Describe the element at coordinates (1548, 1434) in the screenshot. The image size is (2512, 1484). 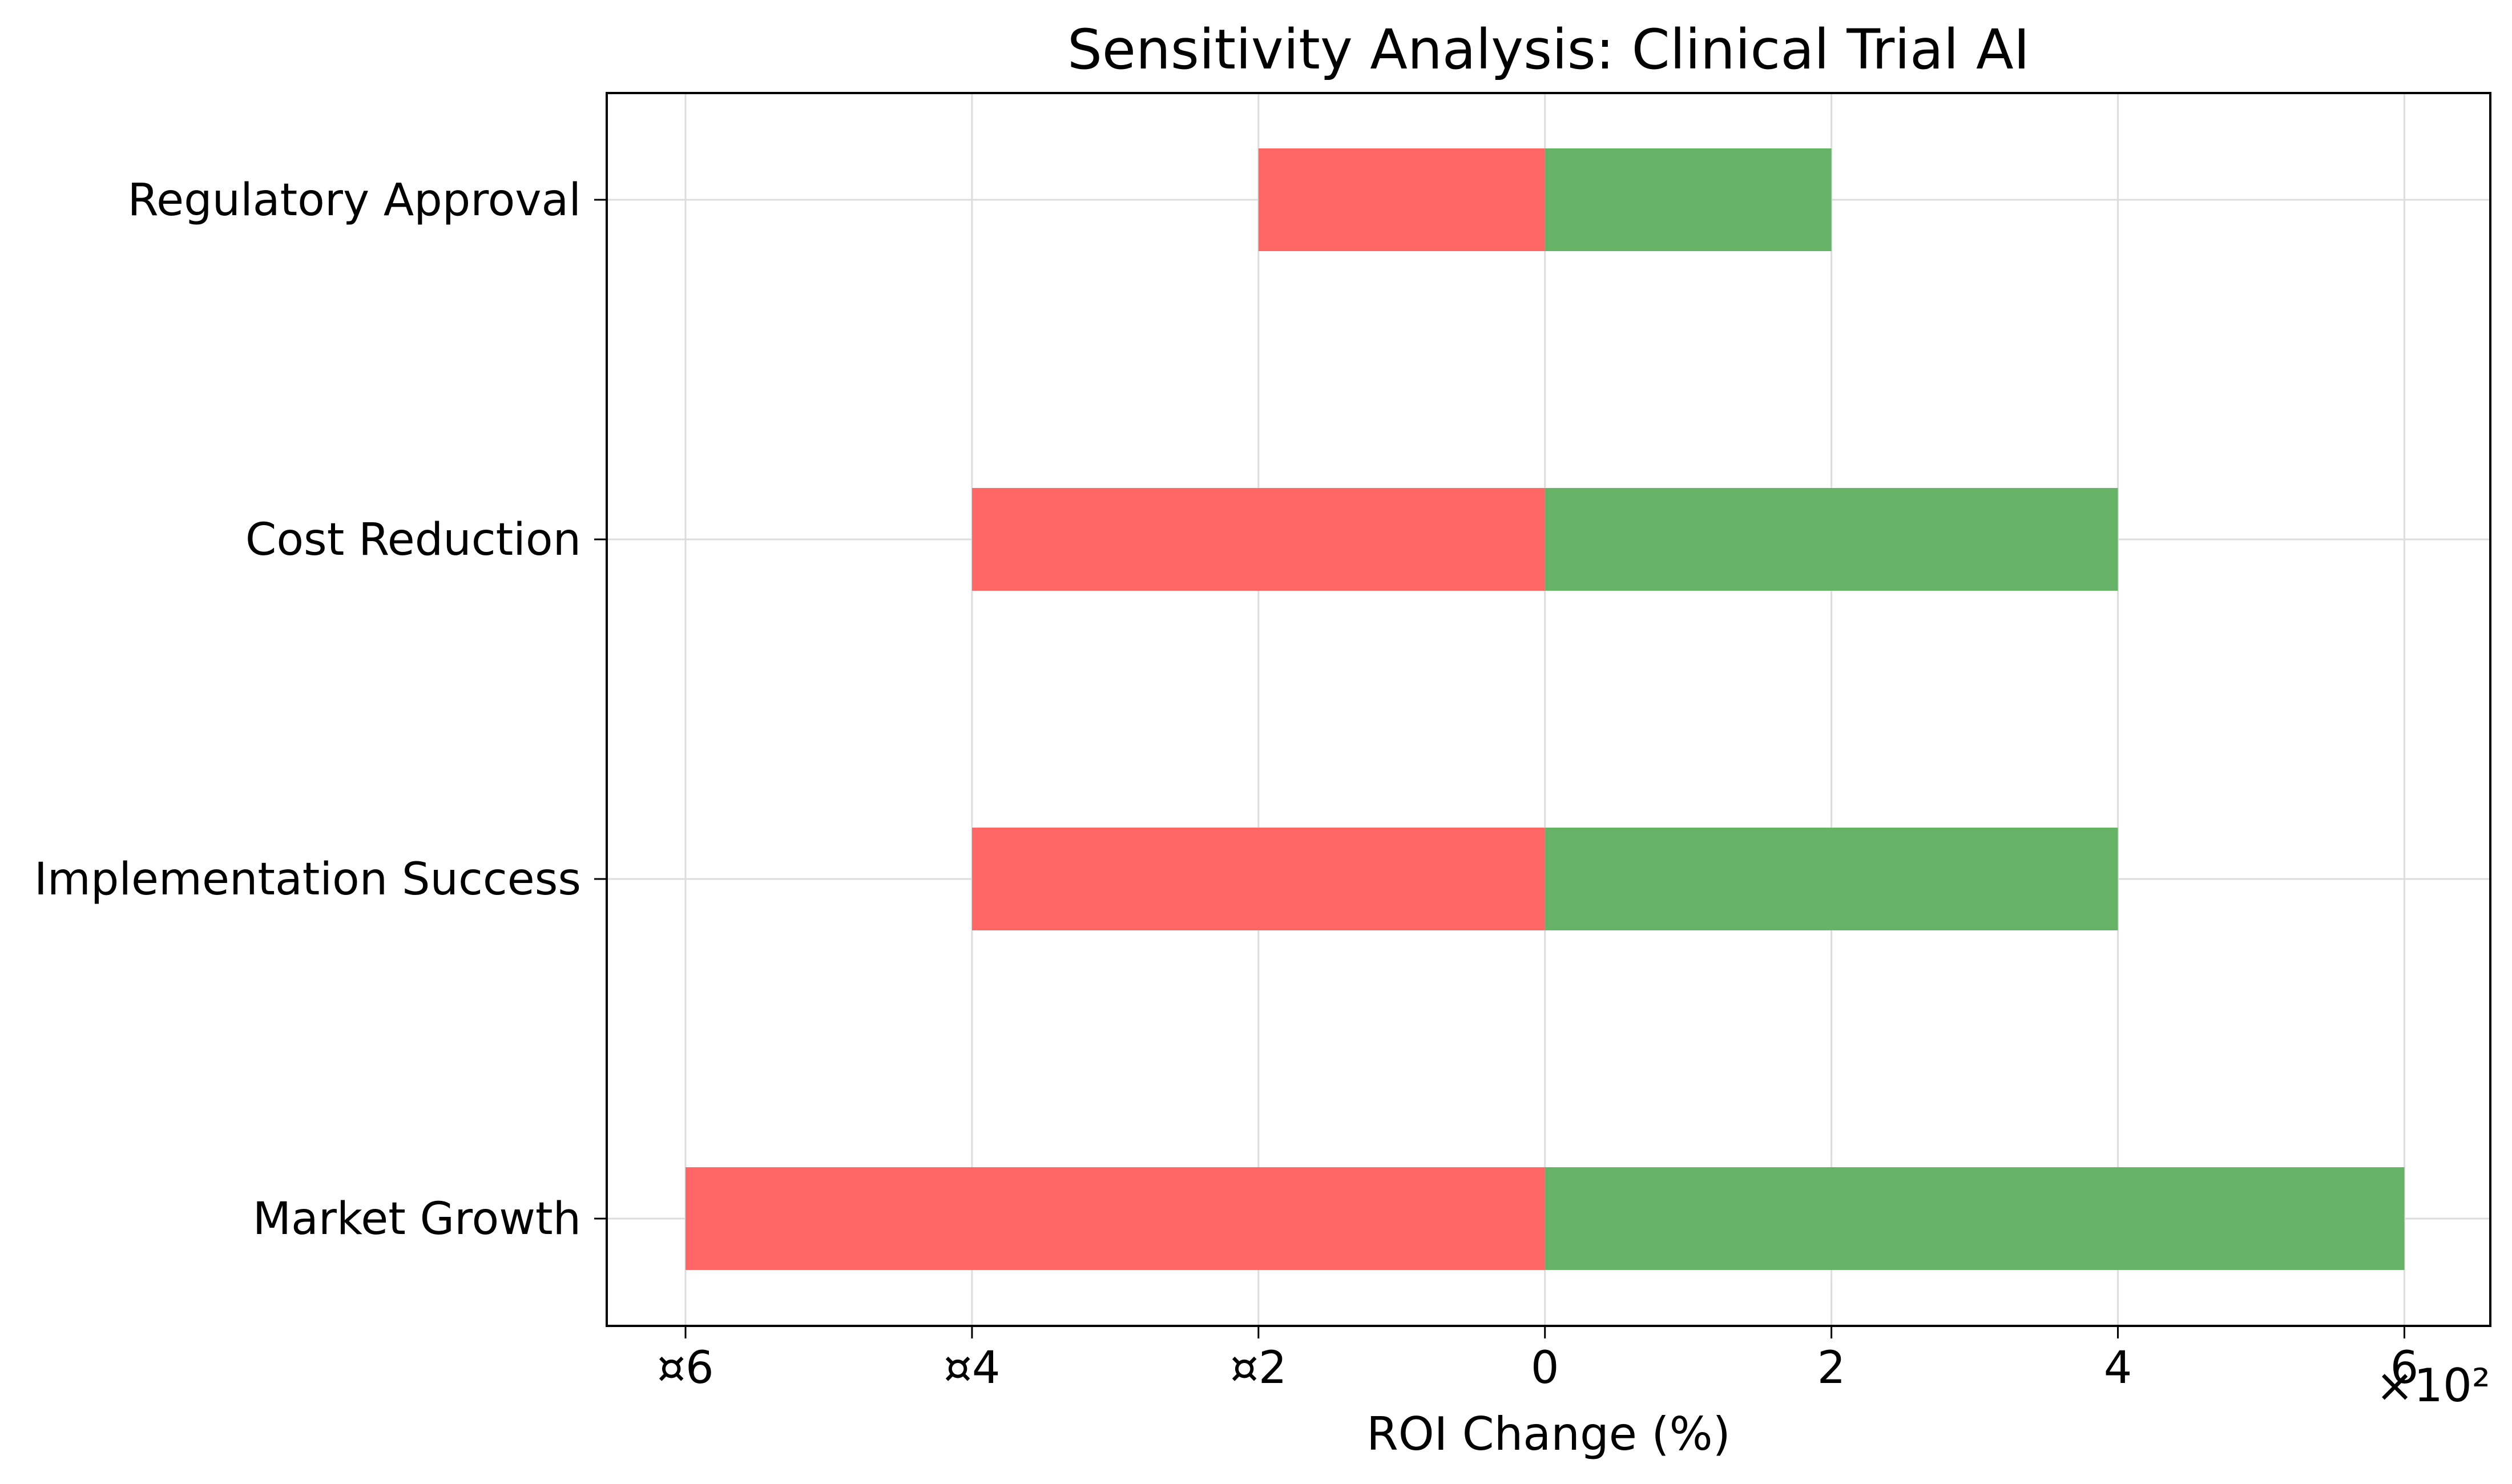
I see `x-axis-label: ROI Change (%)` at that location.